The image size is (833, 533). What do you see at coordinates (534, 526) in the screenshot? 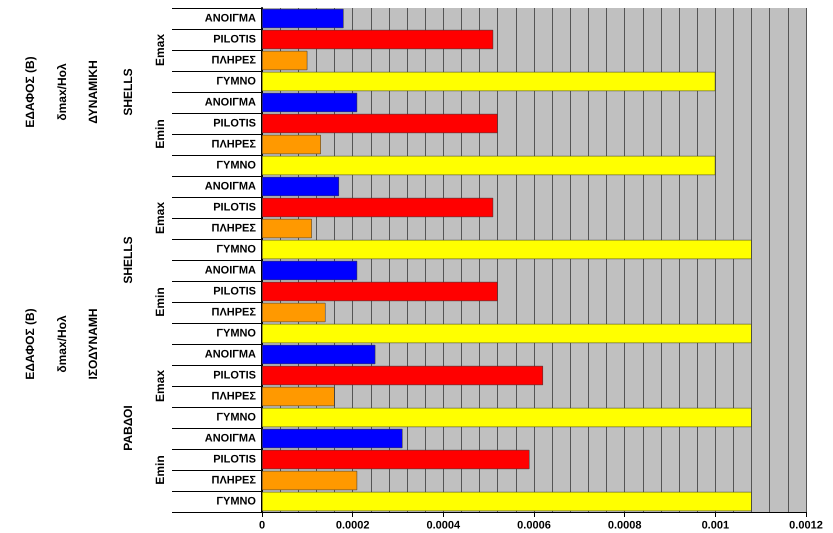
I see `x-tick-label: 0.0006` at bounding box center [534, 526].